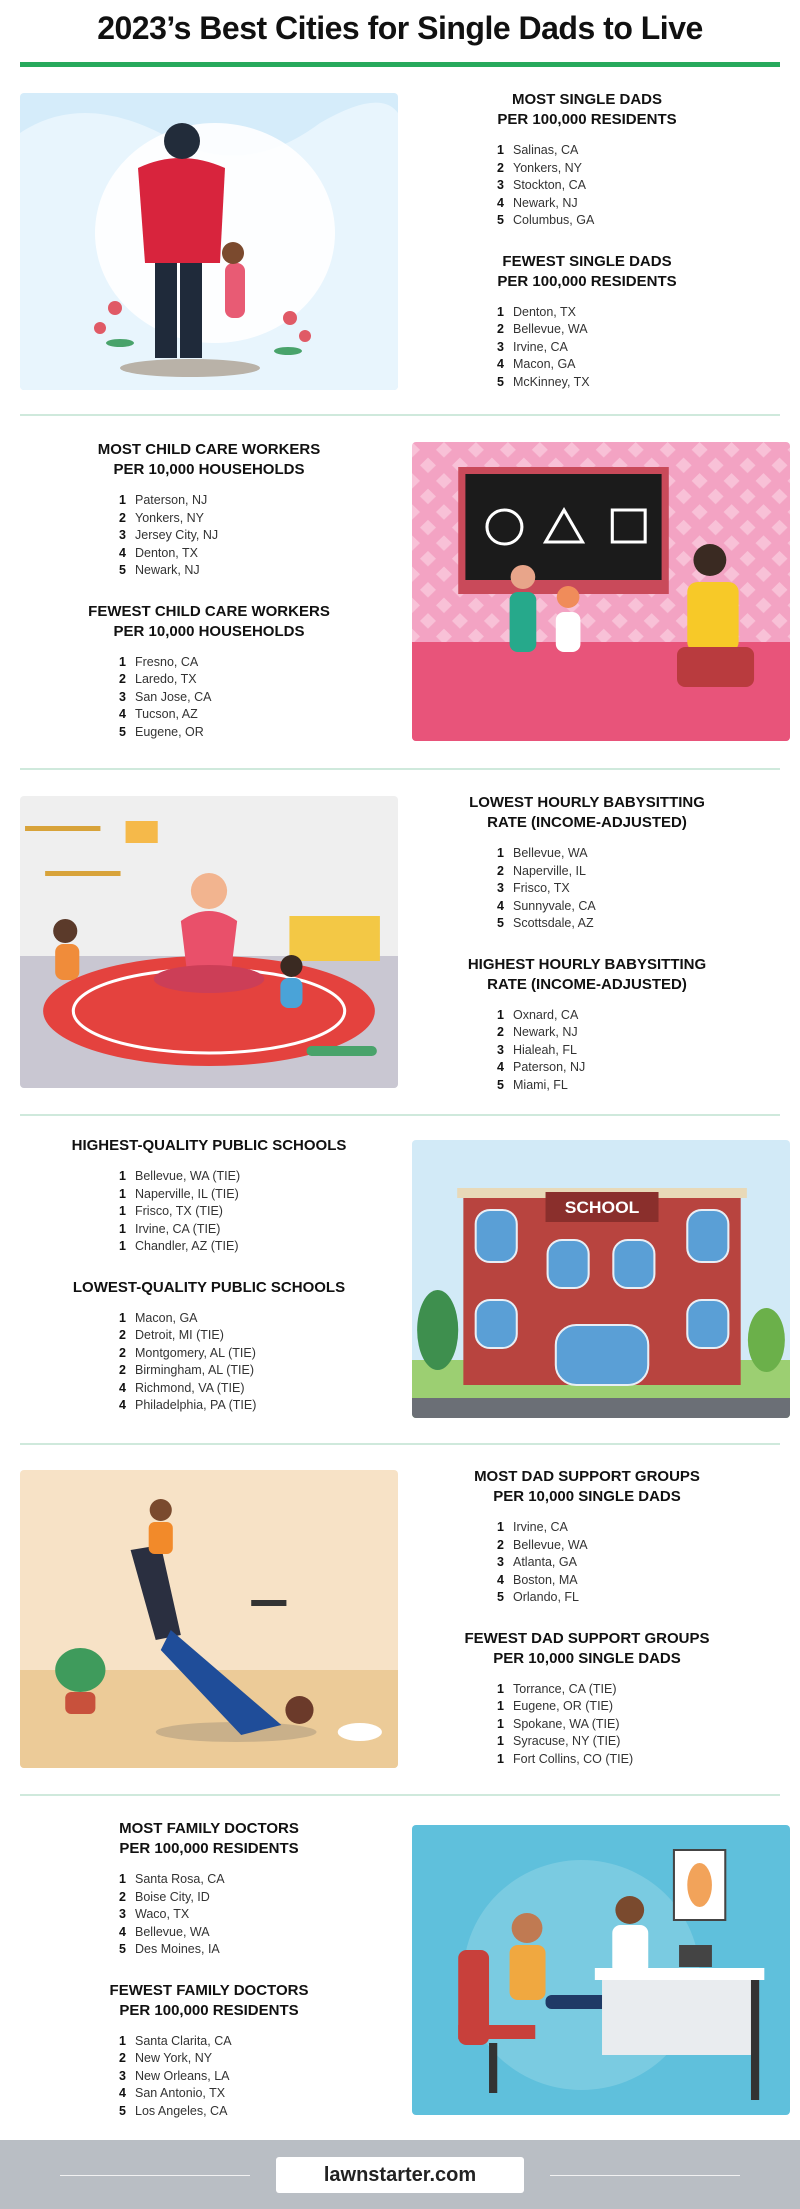  What do you see at coordinates (538, 150) in the screenshot?
I see `list-item: 1 Salinas, CA` at bounding box center [538, 150].